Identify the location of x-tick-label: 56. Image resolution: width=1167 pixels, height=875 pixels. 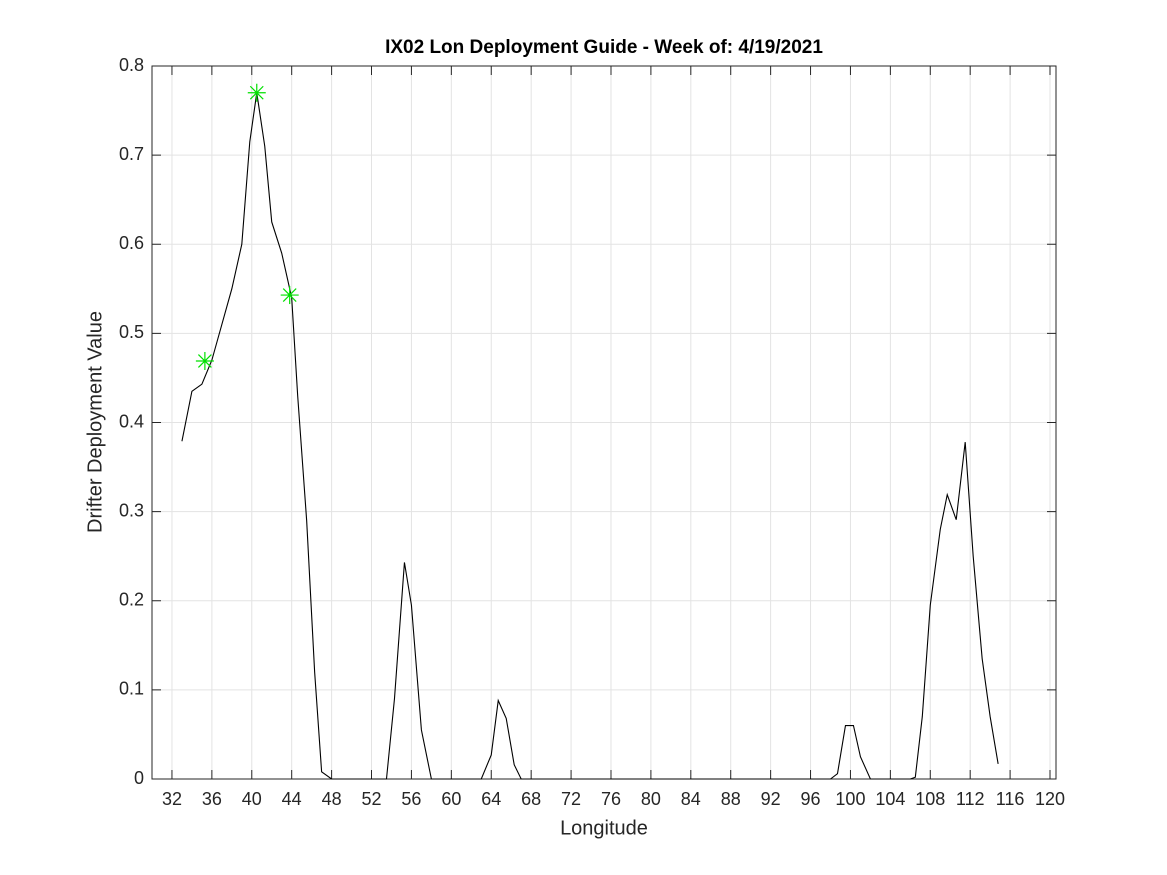
(411, 799).